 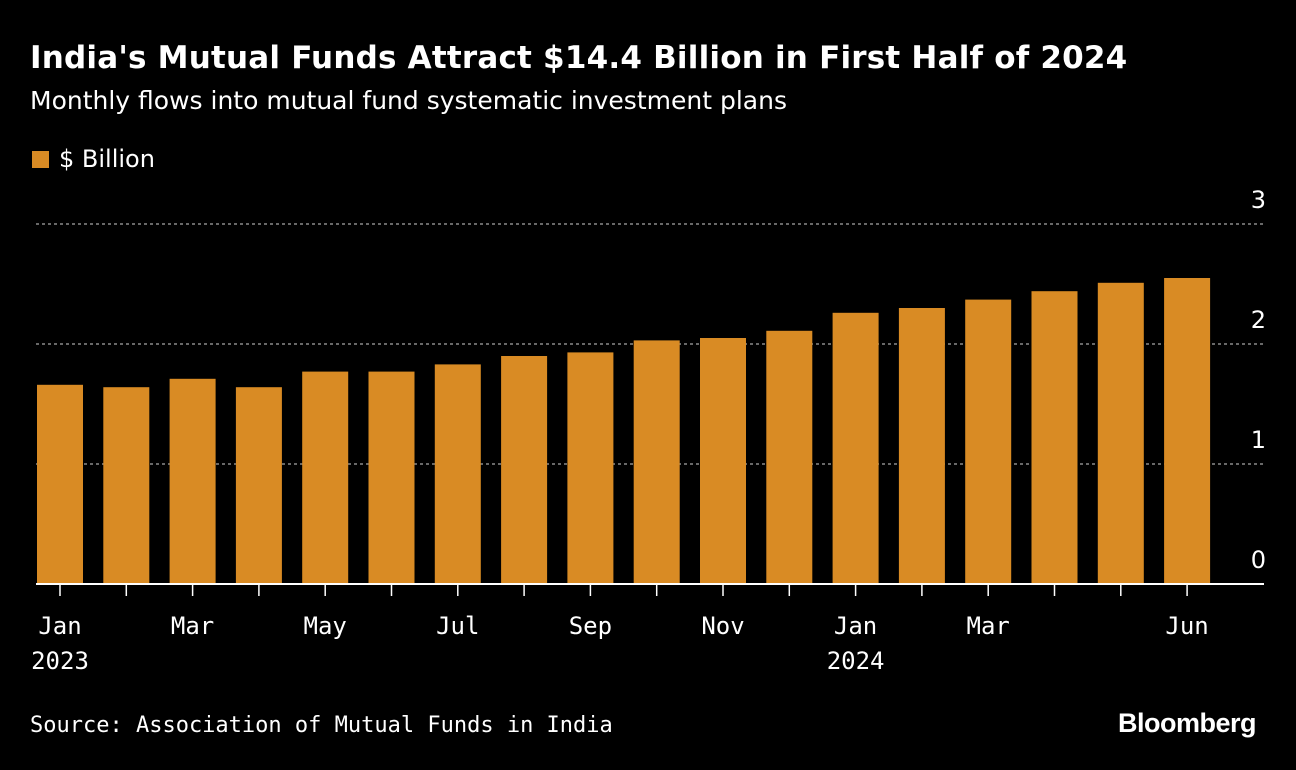 I want to click on x-tick-label: Nov, so click(x=722, y=626).